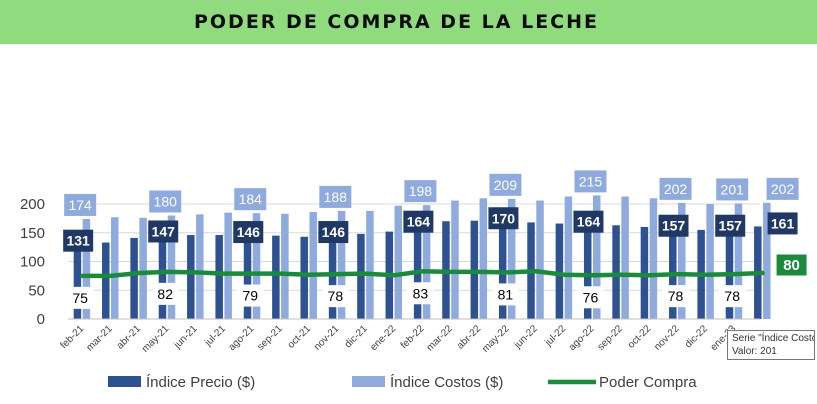 The height and width of the screenshot is (404, 817). Describe the element at coordinates (413, 337) in the screenshot. I see `x-tick-label: feb-22` at that location.